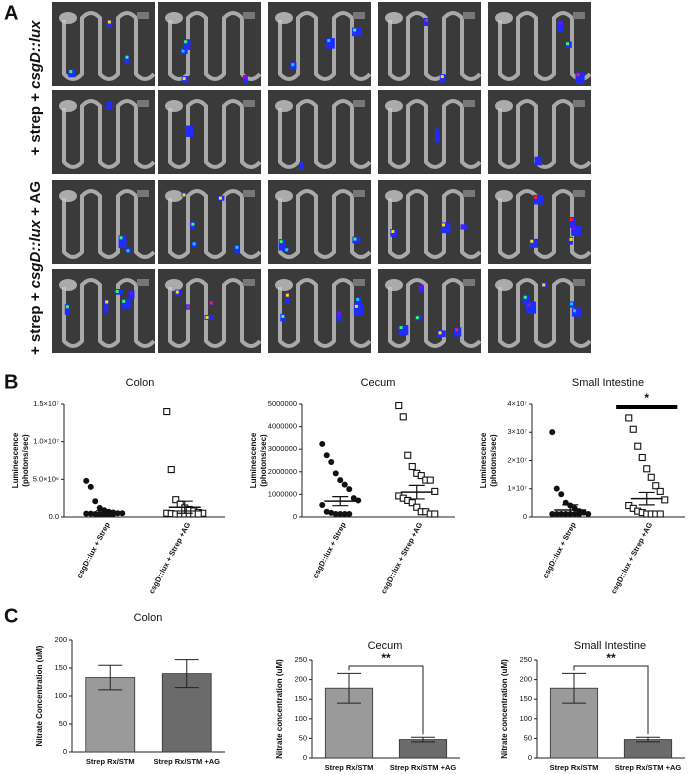  Describe the element at coordinates (517, 403) in the screenshot. I see `y-tick-label: 4×10⁷` at that location.